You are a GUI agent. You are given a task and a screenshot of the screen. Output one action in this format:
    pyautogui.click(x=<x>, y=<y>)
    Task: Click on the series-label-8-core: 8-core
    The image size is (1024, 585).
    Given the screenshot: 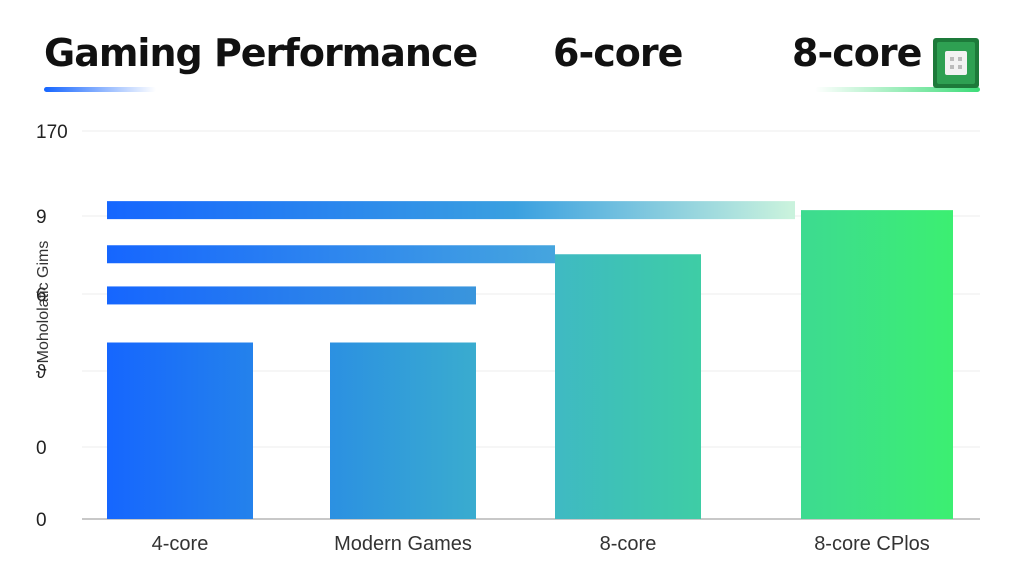 What is the action you would take?
    pyautogui.click(x=857, y=53)
    